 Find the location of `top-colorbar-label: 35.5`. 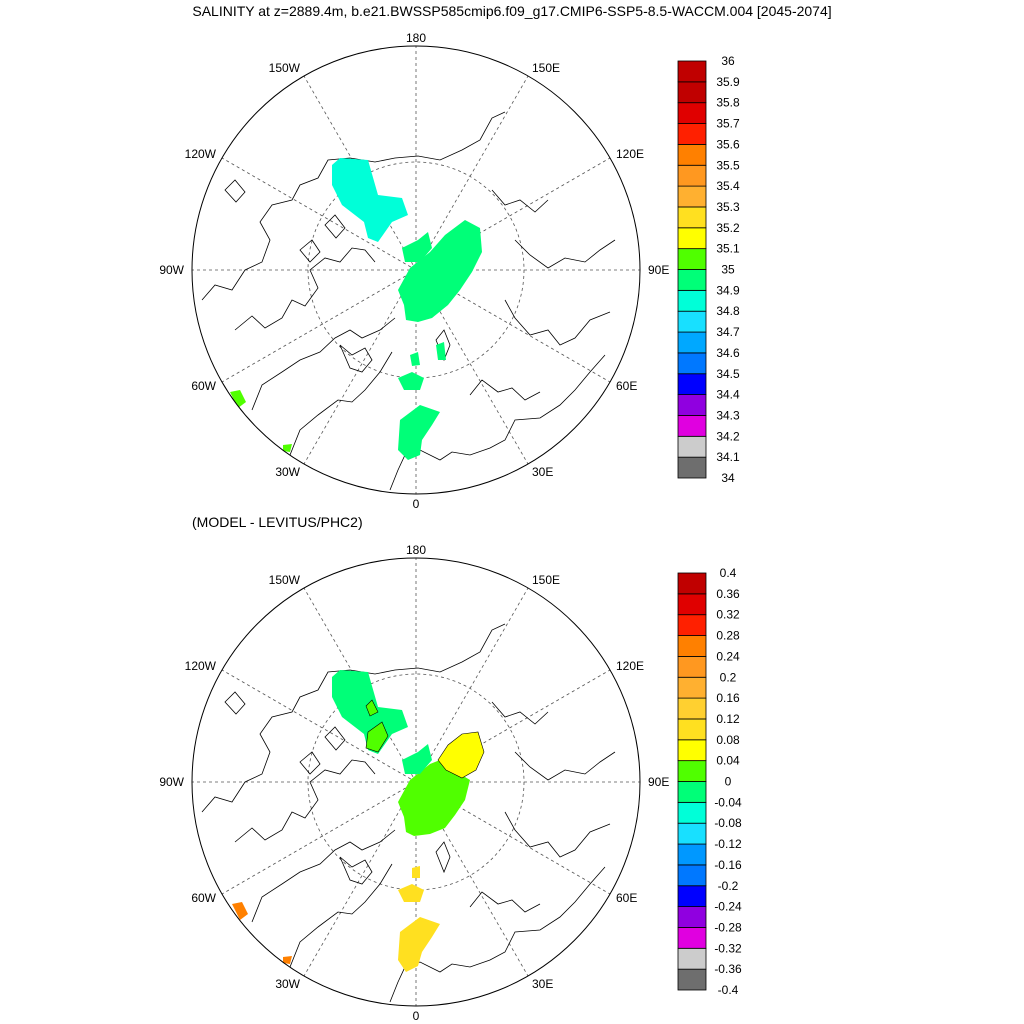

top-colorbar-label: 35.5 is located at coordinates (728, 165).